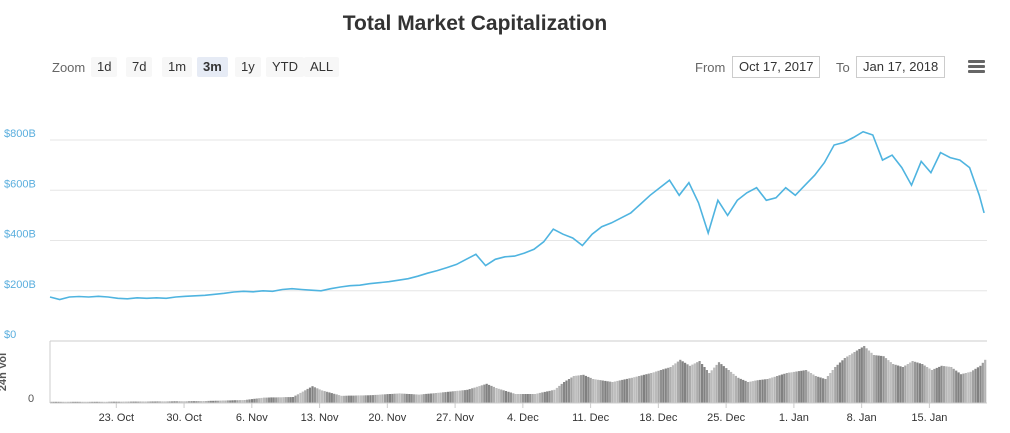  What do you see at coordinates (976, 67) in the screenshot?
I see `hamburger-menu-icon` at bounding box center [976, 67].